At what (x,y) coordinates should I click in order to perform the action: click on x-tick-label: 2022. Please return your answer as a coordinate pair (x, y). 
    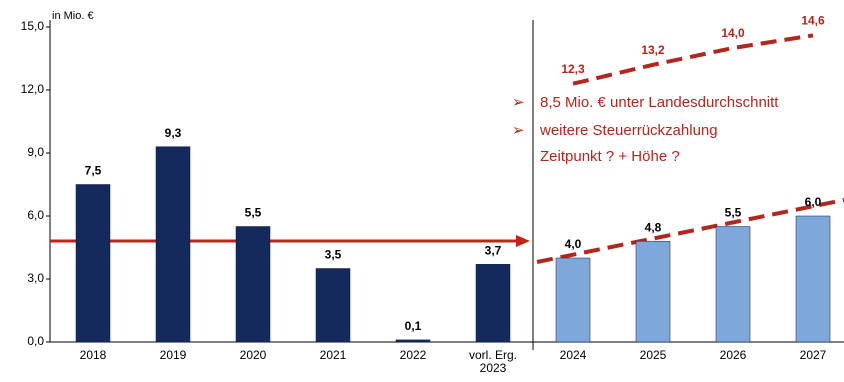
    Looking at the image, I should click on (413, 355).